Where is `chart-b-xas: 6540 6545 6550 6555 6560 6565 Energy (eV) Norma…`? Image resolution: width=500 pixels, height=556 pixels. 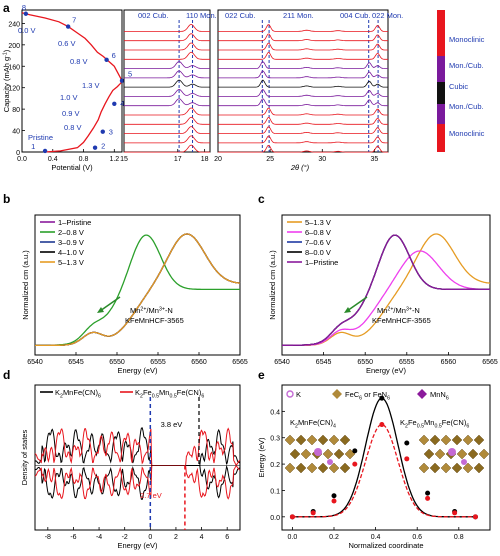
chart-b-xas: 6540 6545 6550 6555 6560 6565 Energy (eV) Norma… is located at coordinates (134, 294).